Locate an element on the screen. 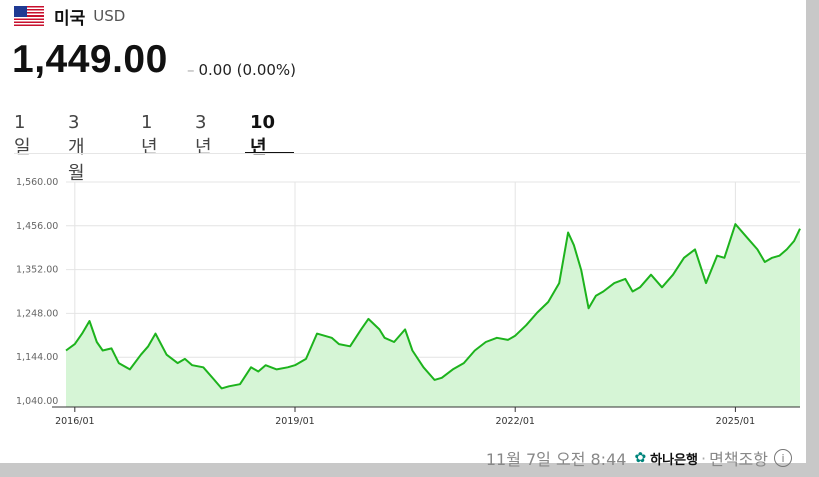 The image size is (819, 477). y-tick-label: 1,040.00 is located at coordinates (37, 401).